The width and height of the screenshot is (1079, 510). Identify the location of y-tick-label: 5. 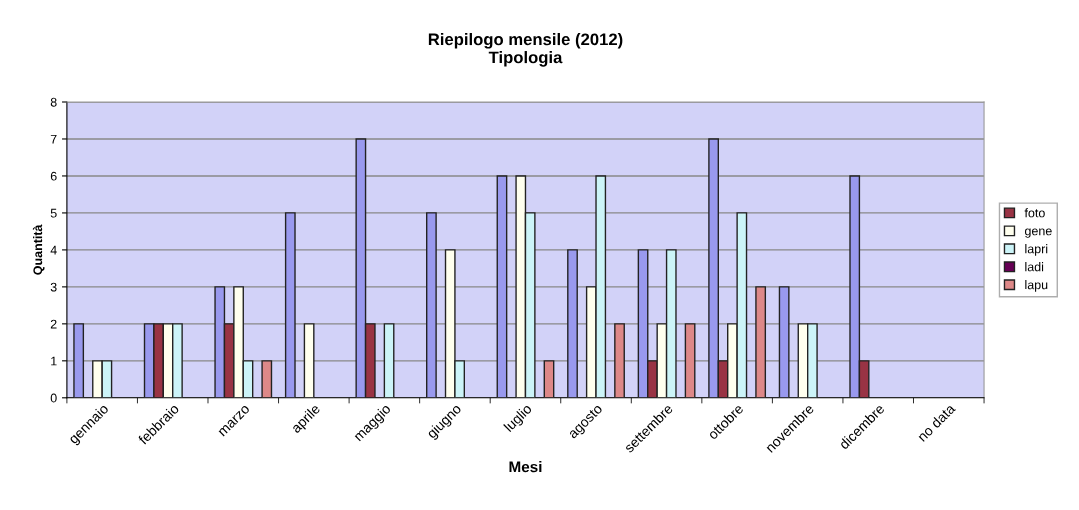
(53, 213).